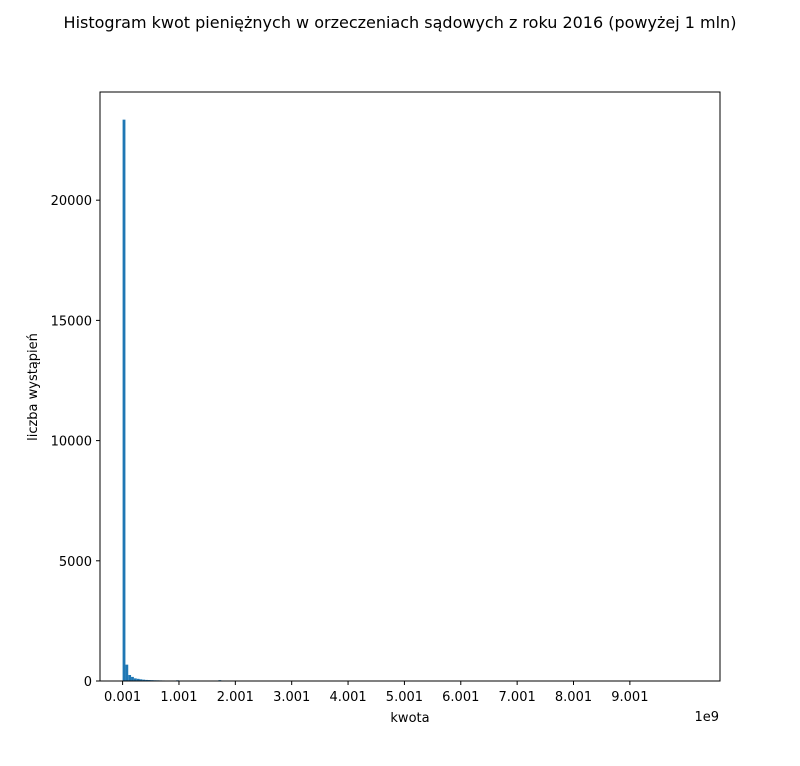 The width and height of the screenshot is (800, 766). Describe the element at coordinates (573, 697) in the screenshot. I see `x-tick-label: 8.001` at that location.